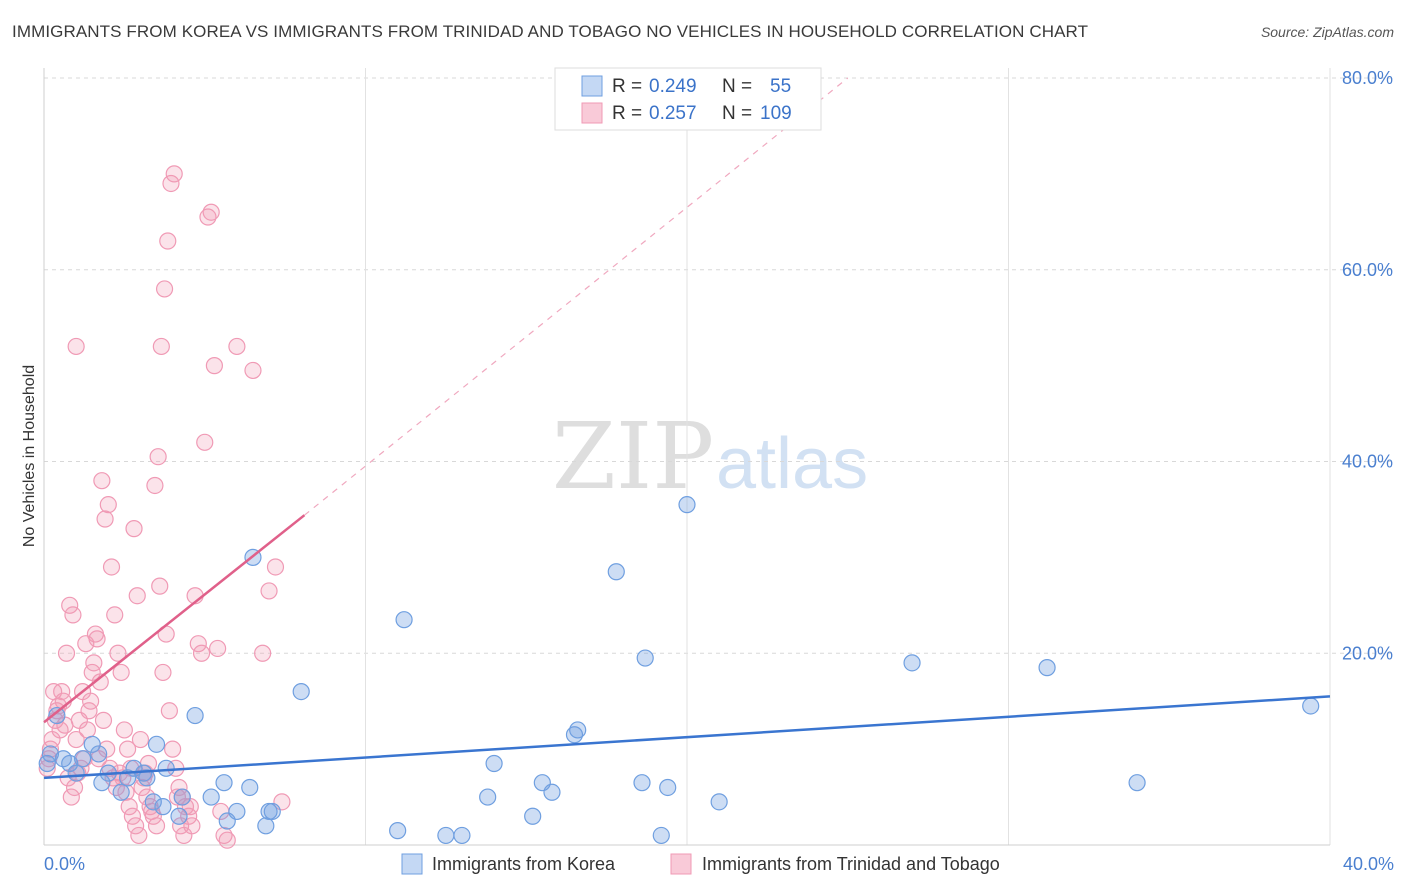 The image size is (1406, 892). I want to click on legend-swatch-korea, so click(592, 86).